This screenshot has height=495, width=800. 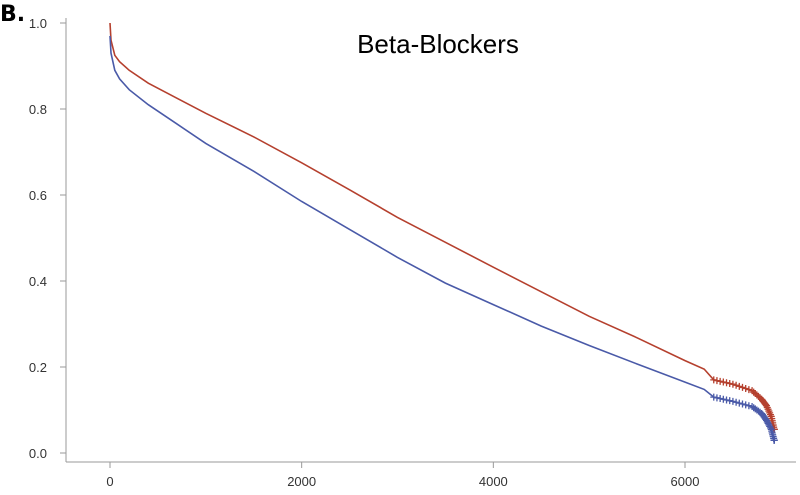 What do you see at coordinates (38, 195) in the screenshot?
I see `y-tick-label: 0.6` at bounding box center [38, 195].